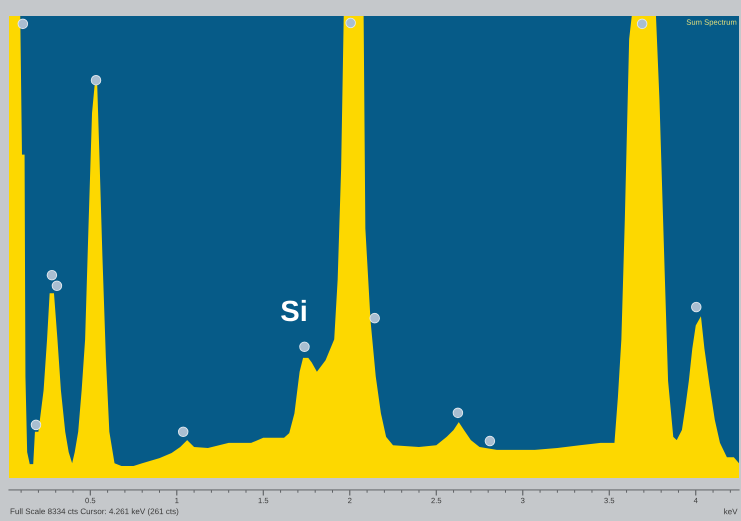 This screenshot has height=521, width=741. Describe the element at coordinates (94, 512) in the screenshot. I see `text: Full Scale 8334 cts Cursor: 4.261 keV (261 cts)` at that location.